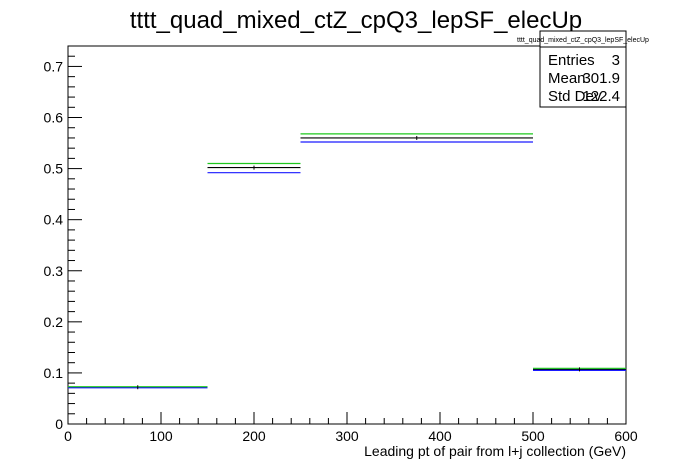  I want to click on chart-title: tttt_quad_mixed_ctZ_cpQ3_lepSF_elecUp, so click(356, 20).